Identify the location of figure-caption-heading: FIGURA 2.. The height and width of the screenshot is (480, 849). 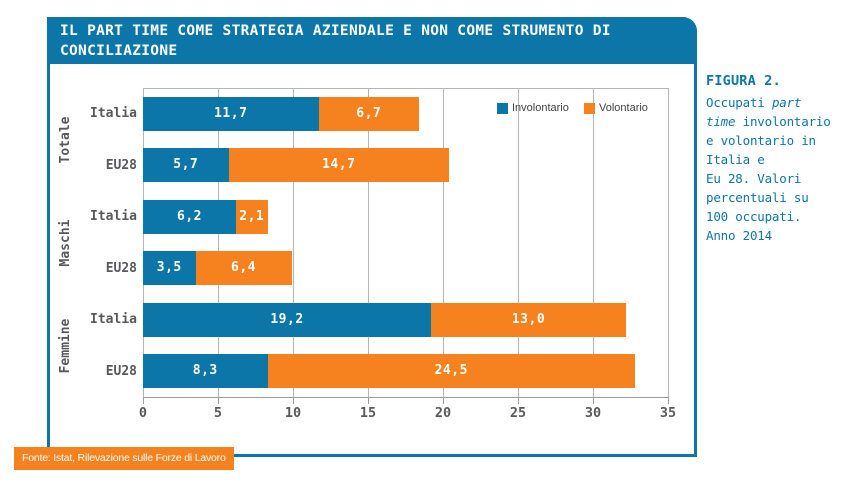
(743, 81).